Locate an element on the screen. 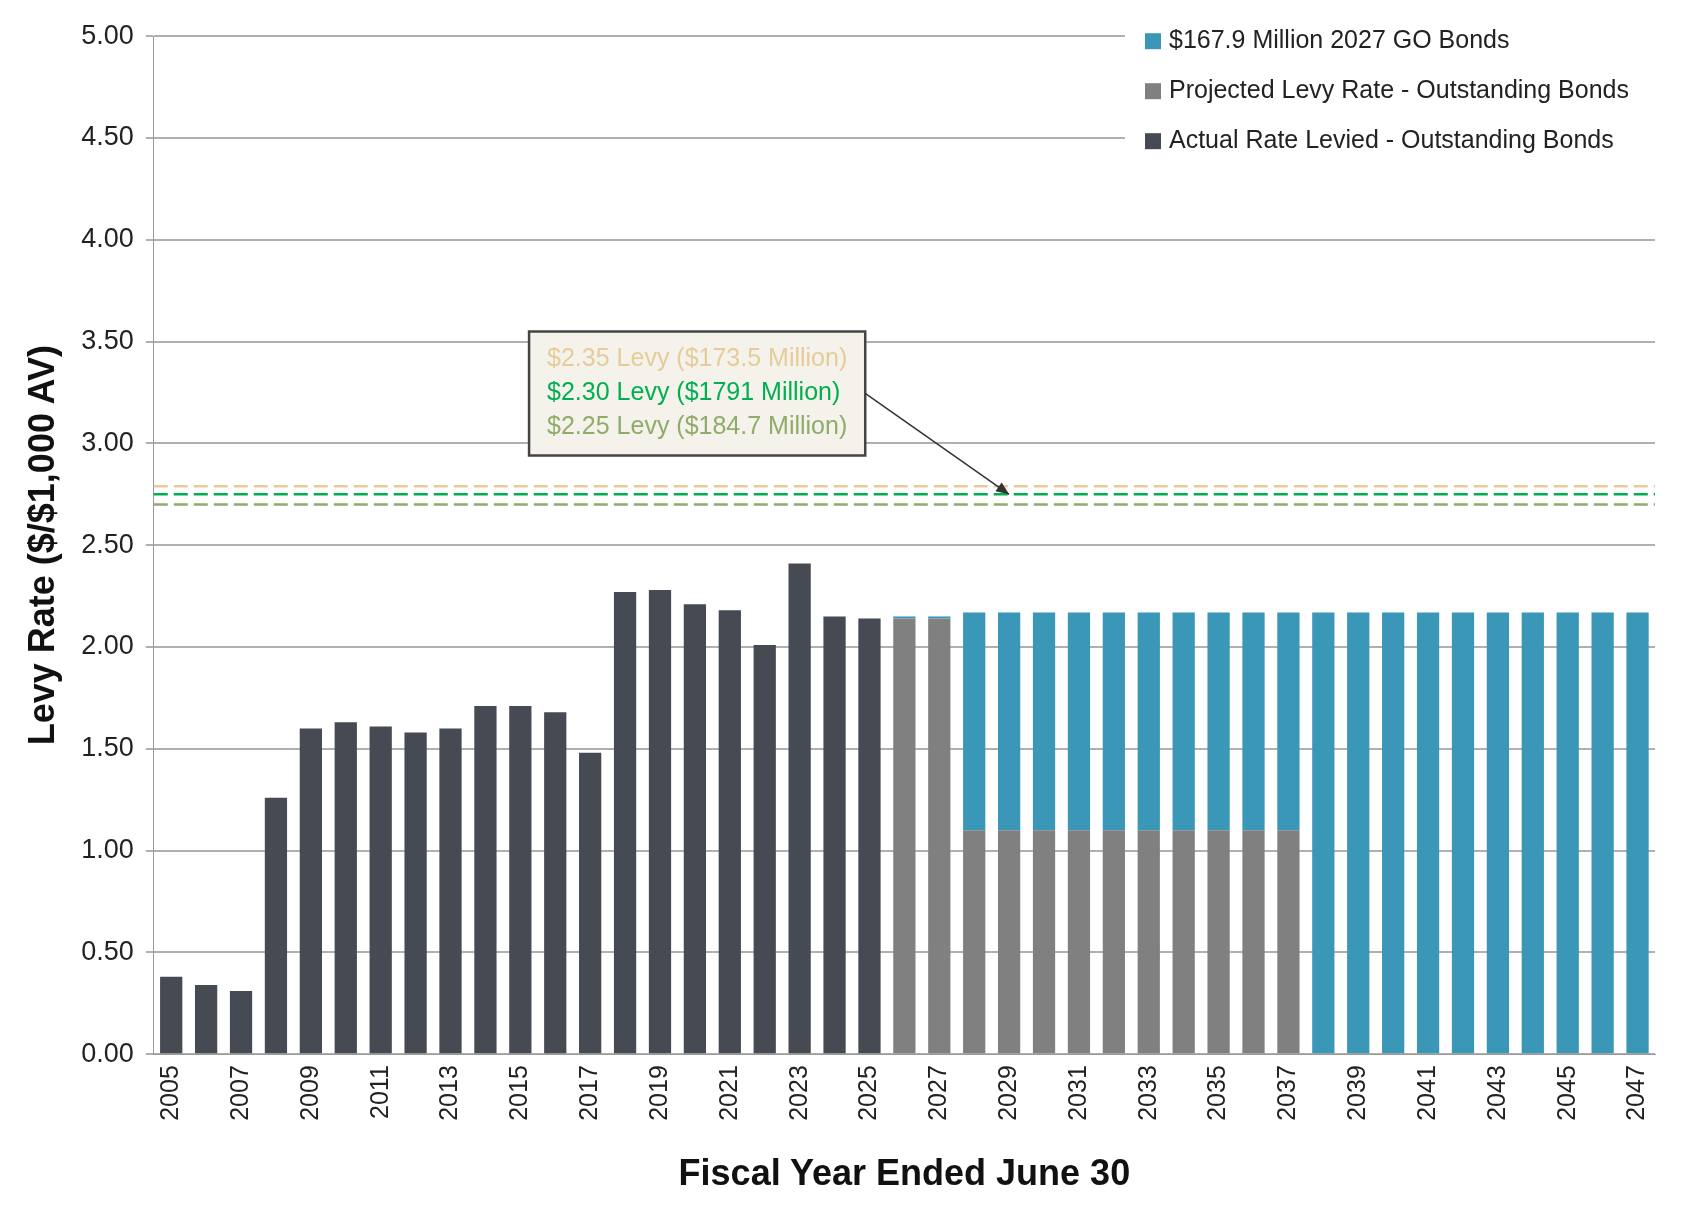 Image resolution: width=1683 pixels, height=1219 pixels. x-tick-label: 2021 is located at coordinates (727, 1093).